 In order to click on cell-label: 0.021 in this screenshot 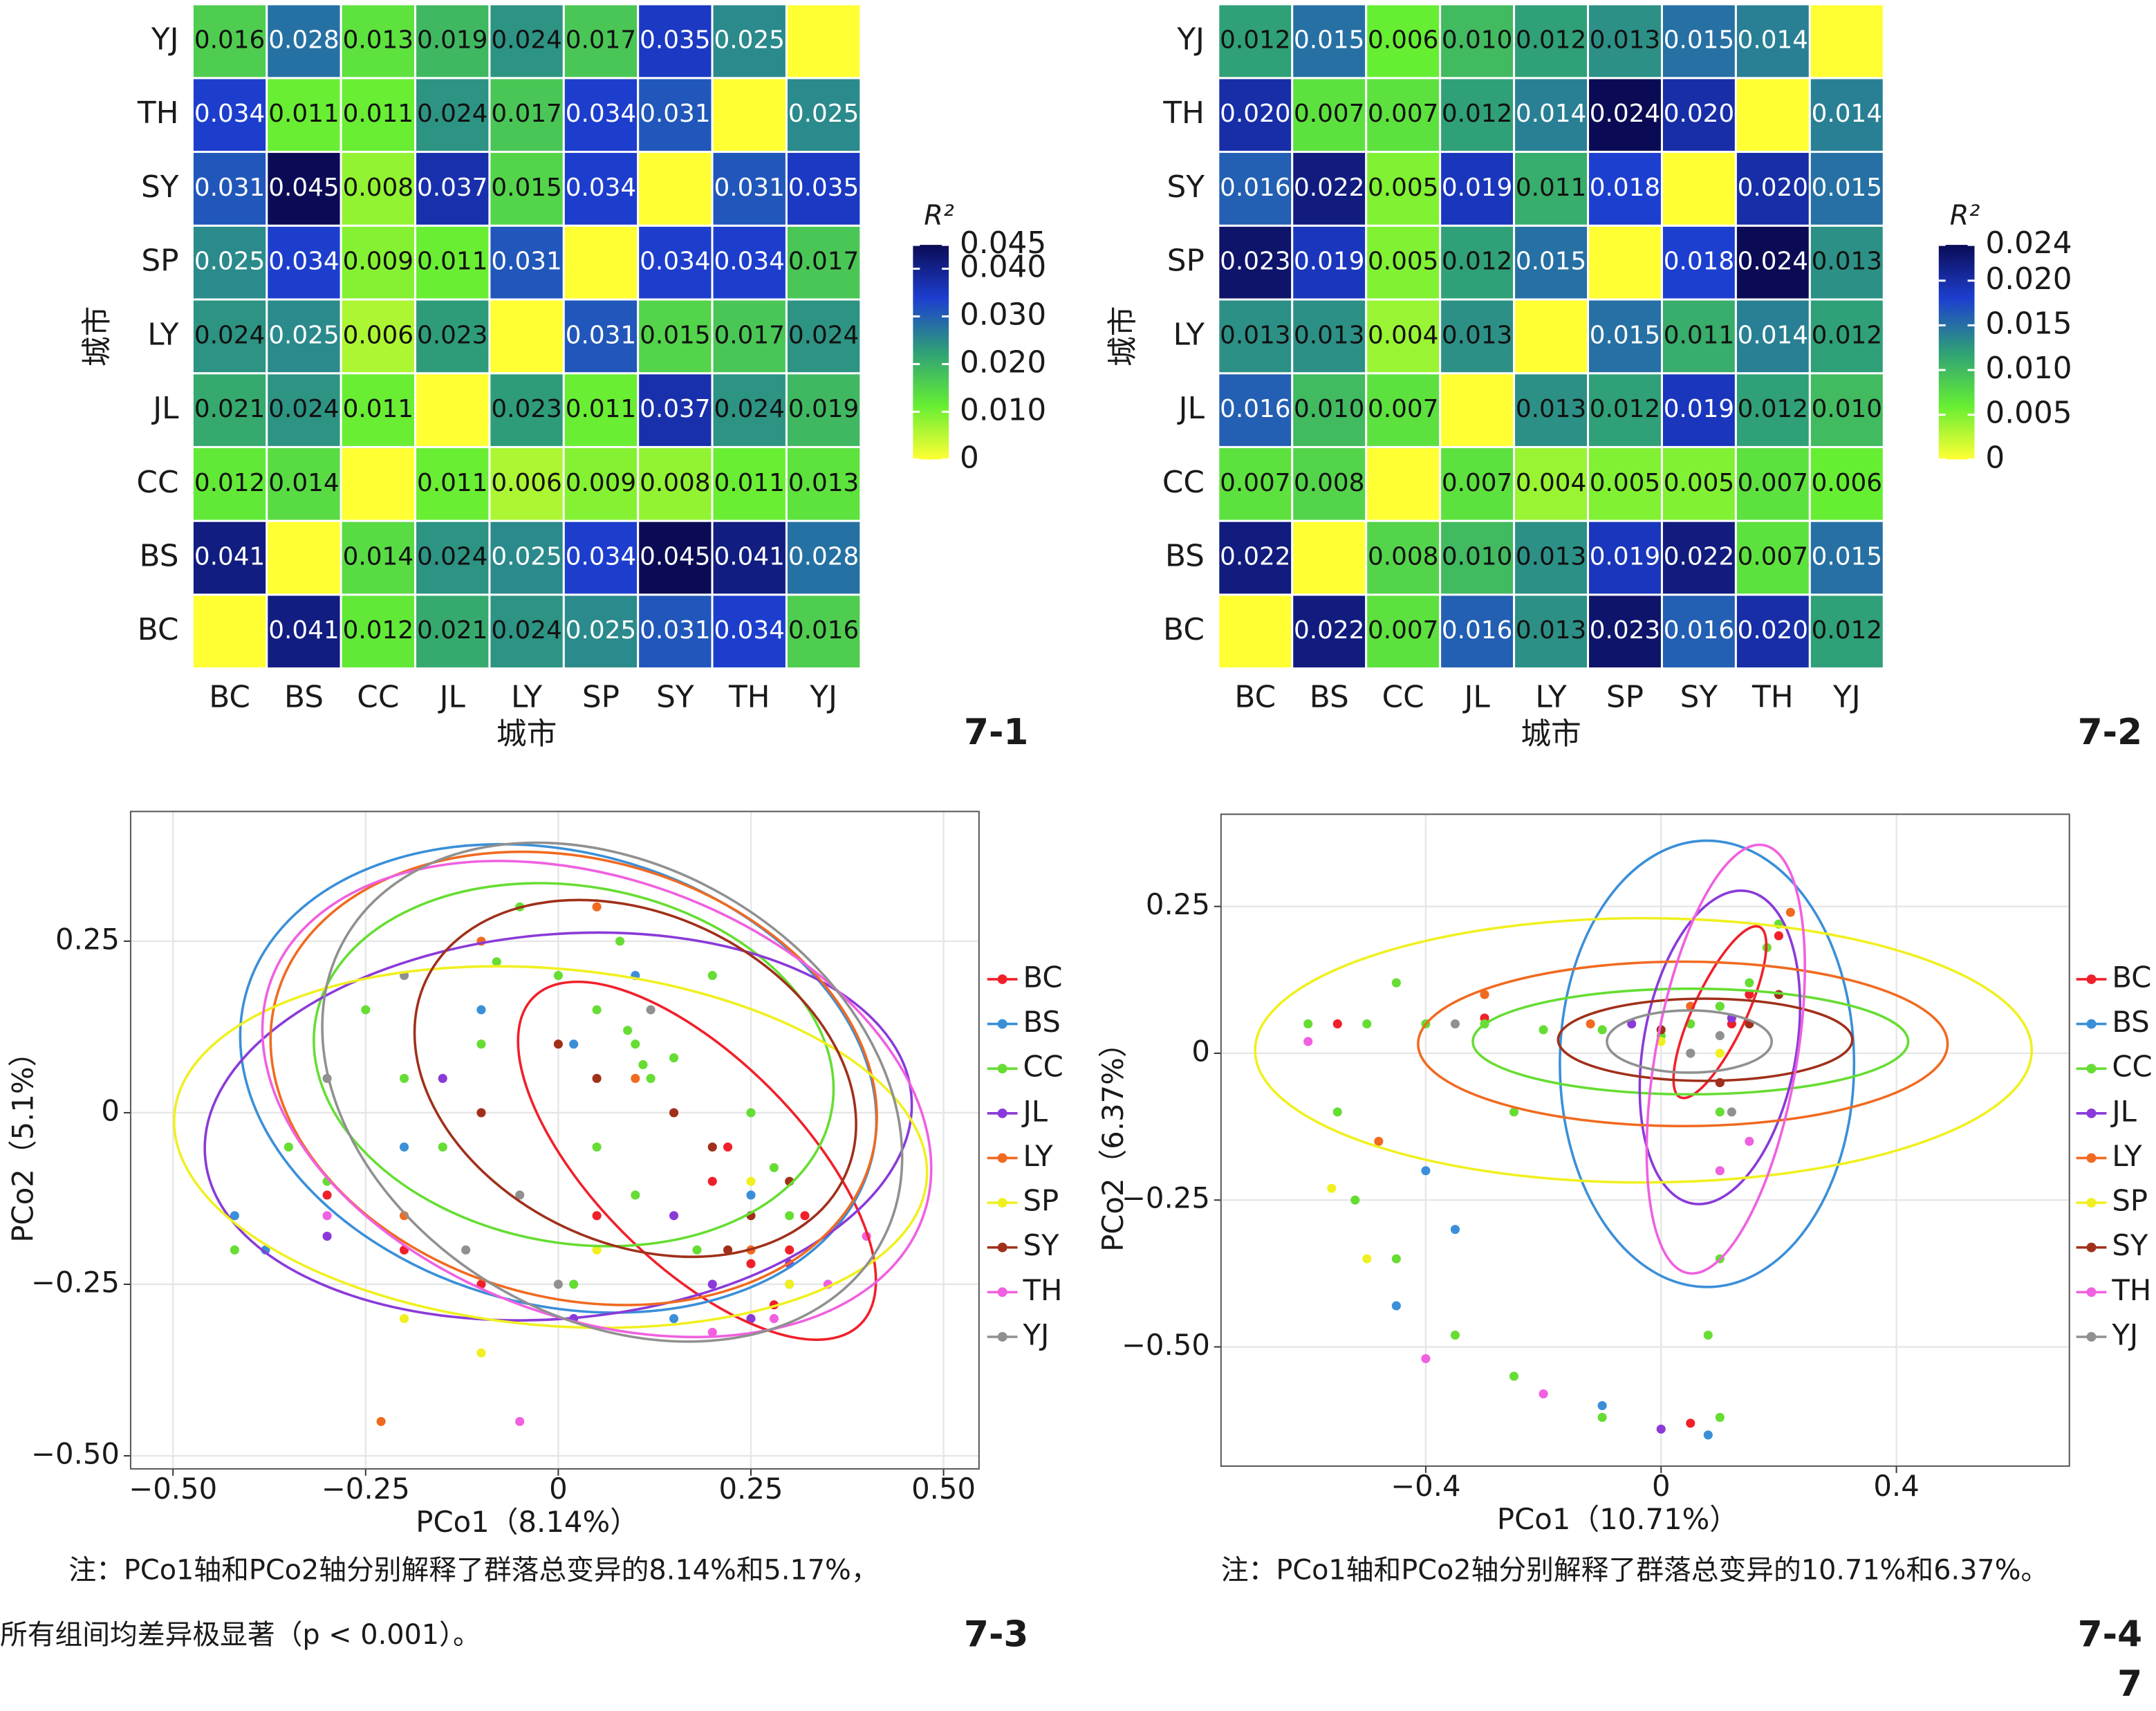, I will do `click(452, 631)`.